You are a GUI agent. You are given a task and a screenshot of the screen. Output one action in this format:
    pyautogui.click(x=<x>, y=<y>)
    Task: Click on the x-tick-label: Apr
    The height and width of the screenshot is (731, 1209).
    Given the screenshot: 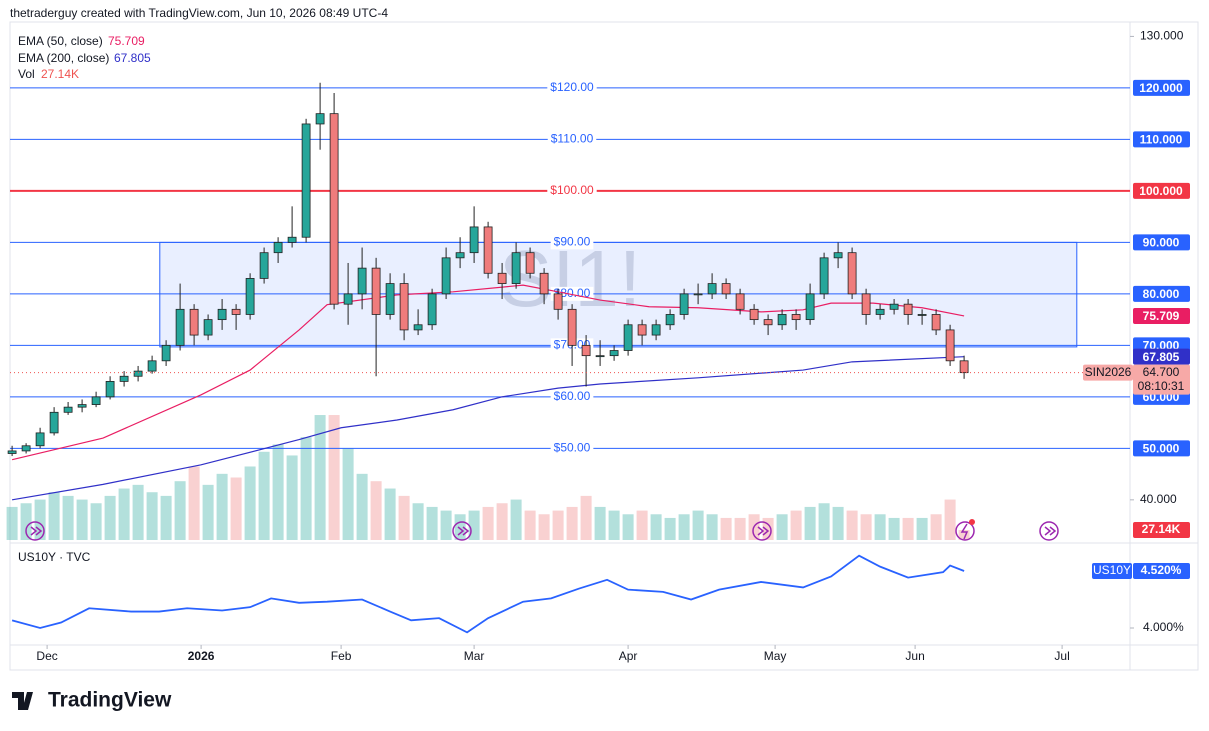 What is the action you would take?
    pyautogui.click(x=628, y=656)
    